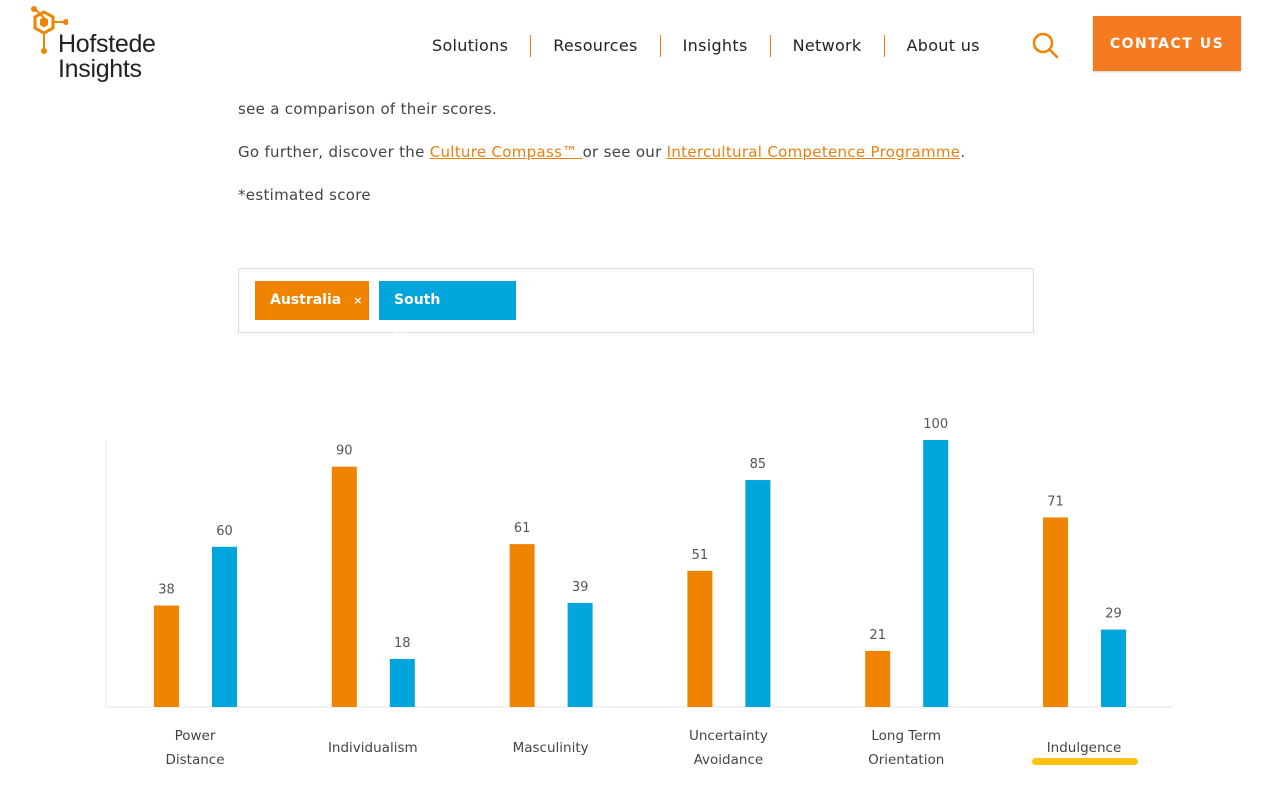 Image resolution: width=1280 pixels, height=791 pixels. Describe the element at coordinates (194, 760) in the screenshot. I see `category-label: Distance` at that location.